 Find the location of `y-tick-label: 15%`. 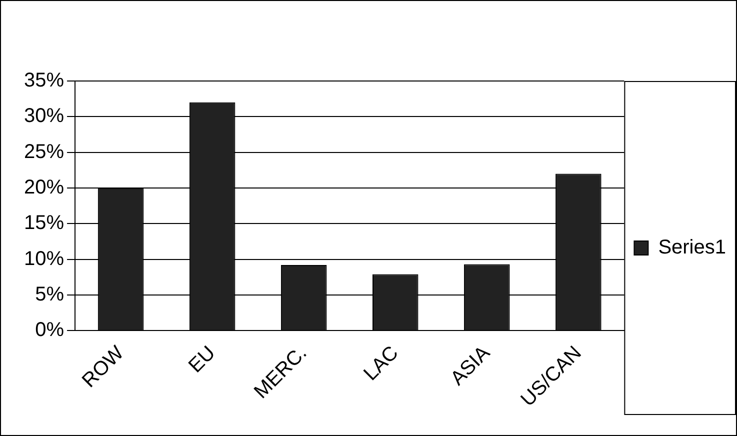

y-tick-label: 15% is located at coordinates (44, 223).